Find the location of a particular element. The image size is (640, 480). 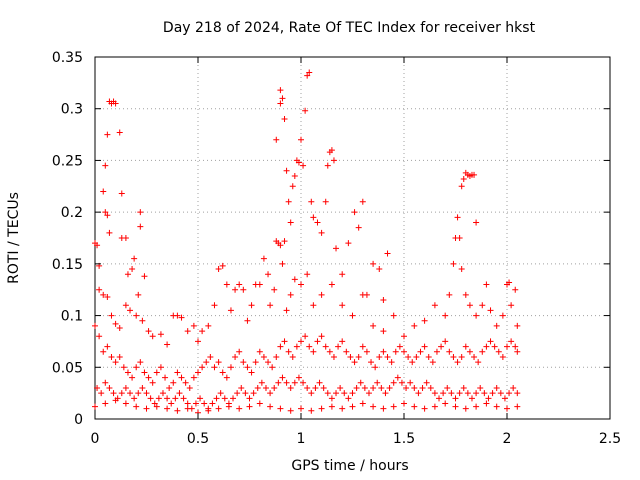

y-tick-label: 0.1 is located at coordinates (72, 317).